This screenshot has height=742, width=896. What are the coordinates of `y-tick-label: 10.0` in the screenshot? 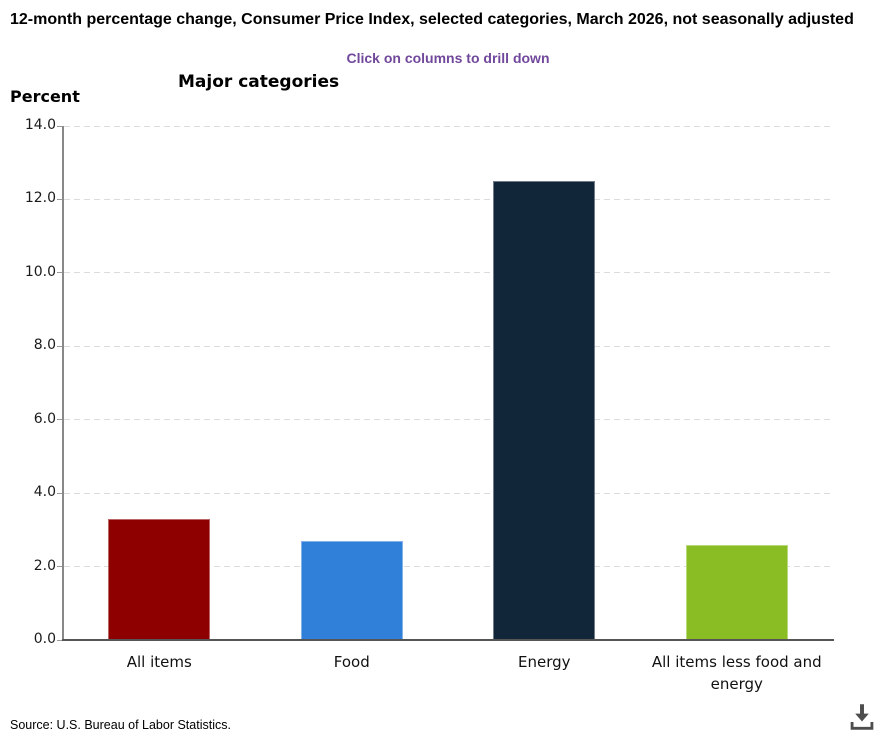 It's located at (40, 271).